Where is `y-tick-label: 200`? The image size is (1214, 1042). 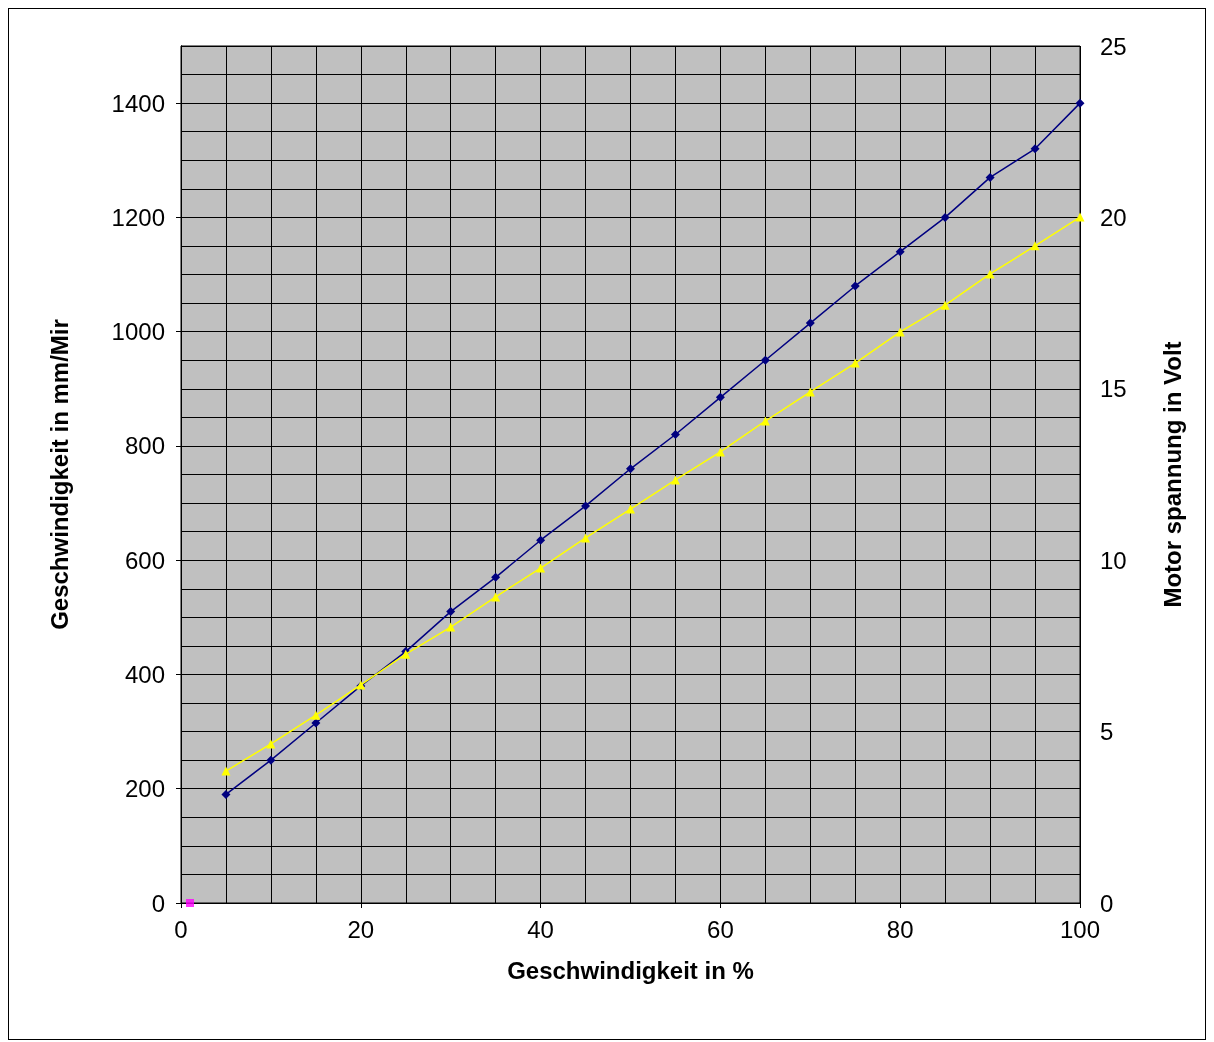
y-tick-label: 200 is located at coordinates (144, 789).